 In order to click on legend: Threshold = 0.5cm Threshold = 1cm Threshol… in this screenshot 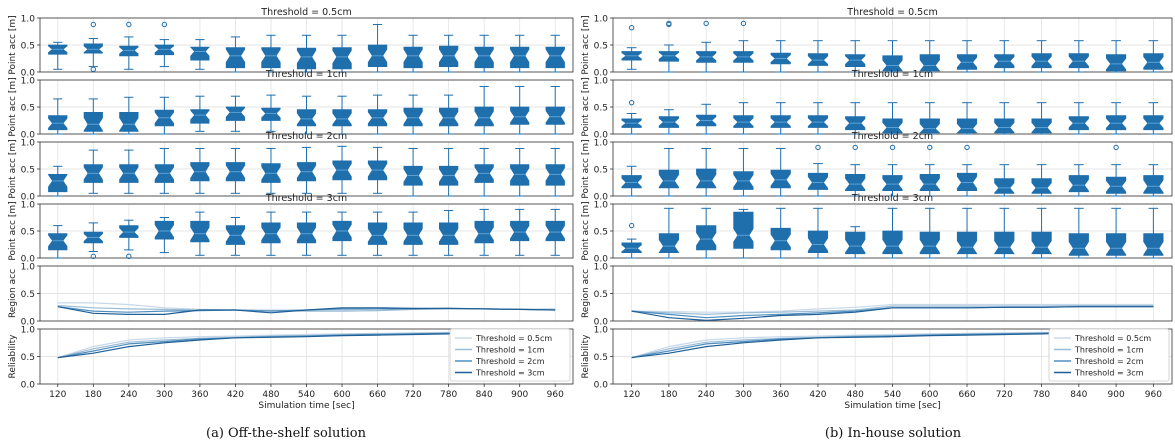, I will do `click(510, 355)`.